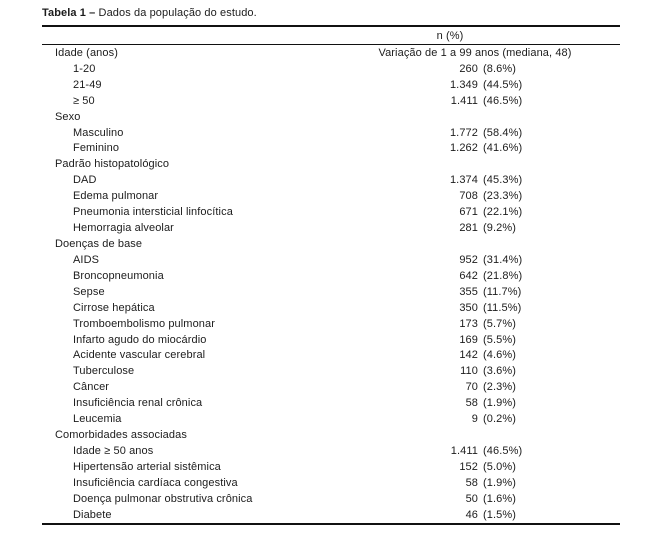 The image size is (653, 555). Describe the element at coordinates (147, 466) in the screenshot. I see `row-label: Hipertensão arterial sistêmica` at that location.